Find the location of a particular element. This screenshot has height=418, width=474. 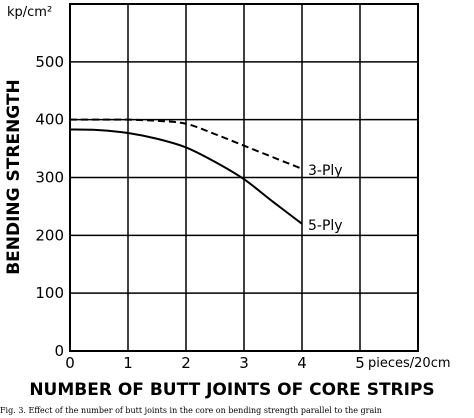

y-tick-label: 300 is located at coordinates (49, 178).